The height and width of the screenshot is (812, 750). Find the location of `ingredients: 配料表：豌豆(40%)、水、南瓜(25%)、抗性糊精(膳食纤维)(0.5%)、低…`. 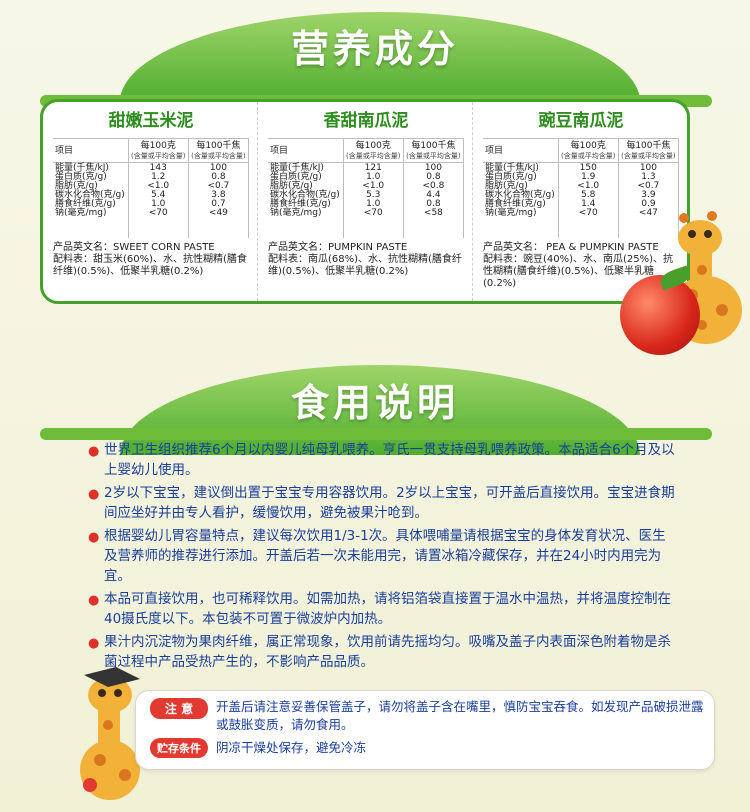

ingredients: 配料表：豌豆(40%)、水、南瓜(25%)、抗性糊精(膳食纤维)(0.5%)、低… is located at coordinates (578, 271).